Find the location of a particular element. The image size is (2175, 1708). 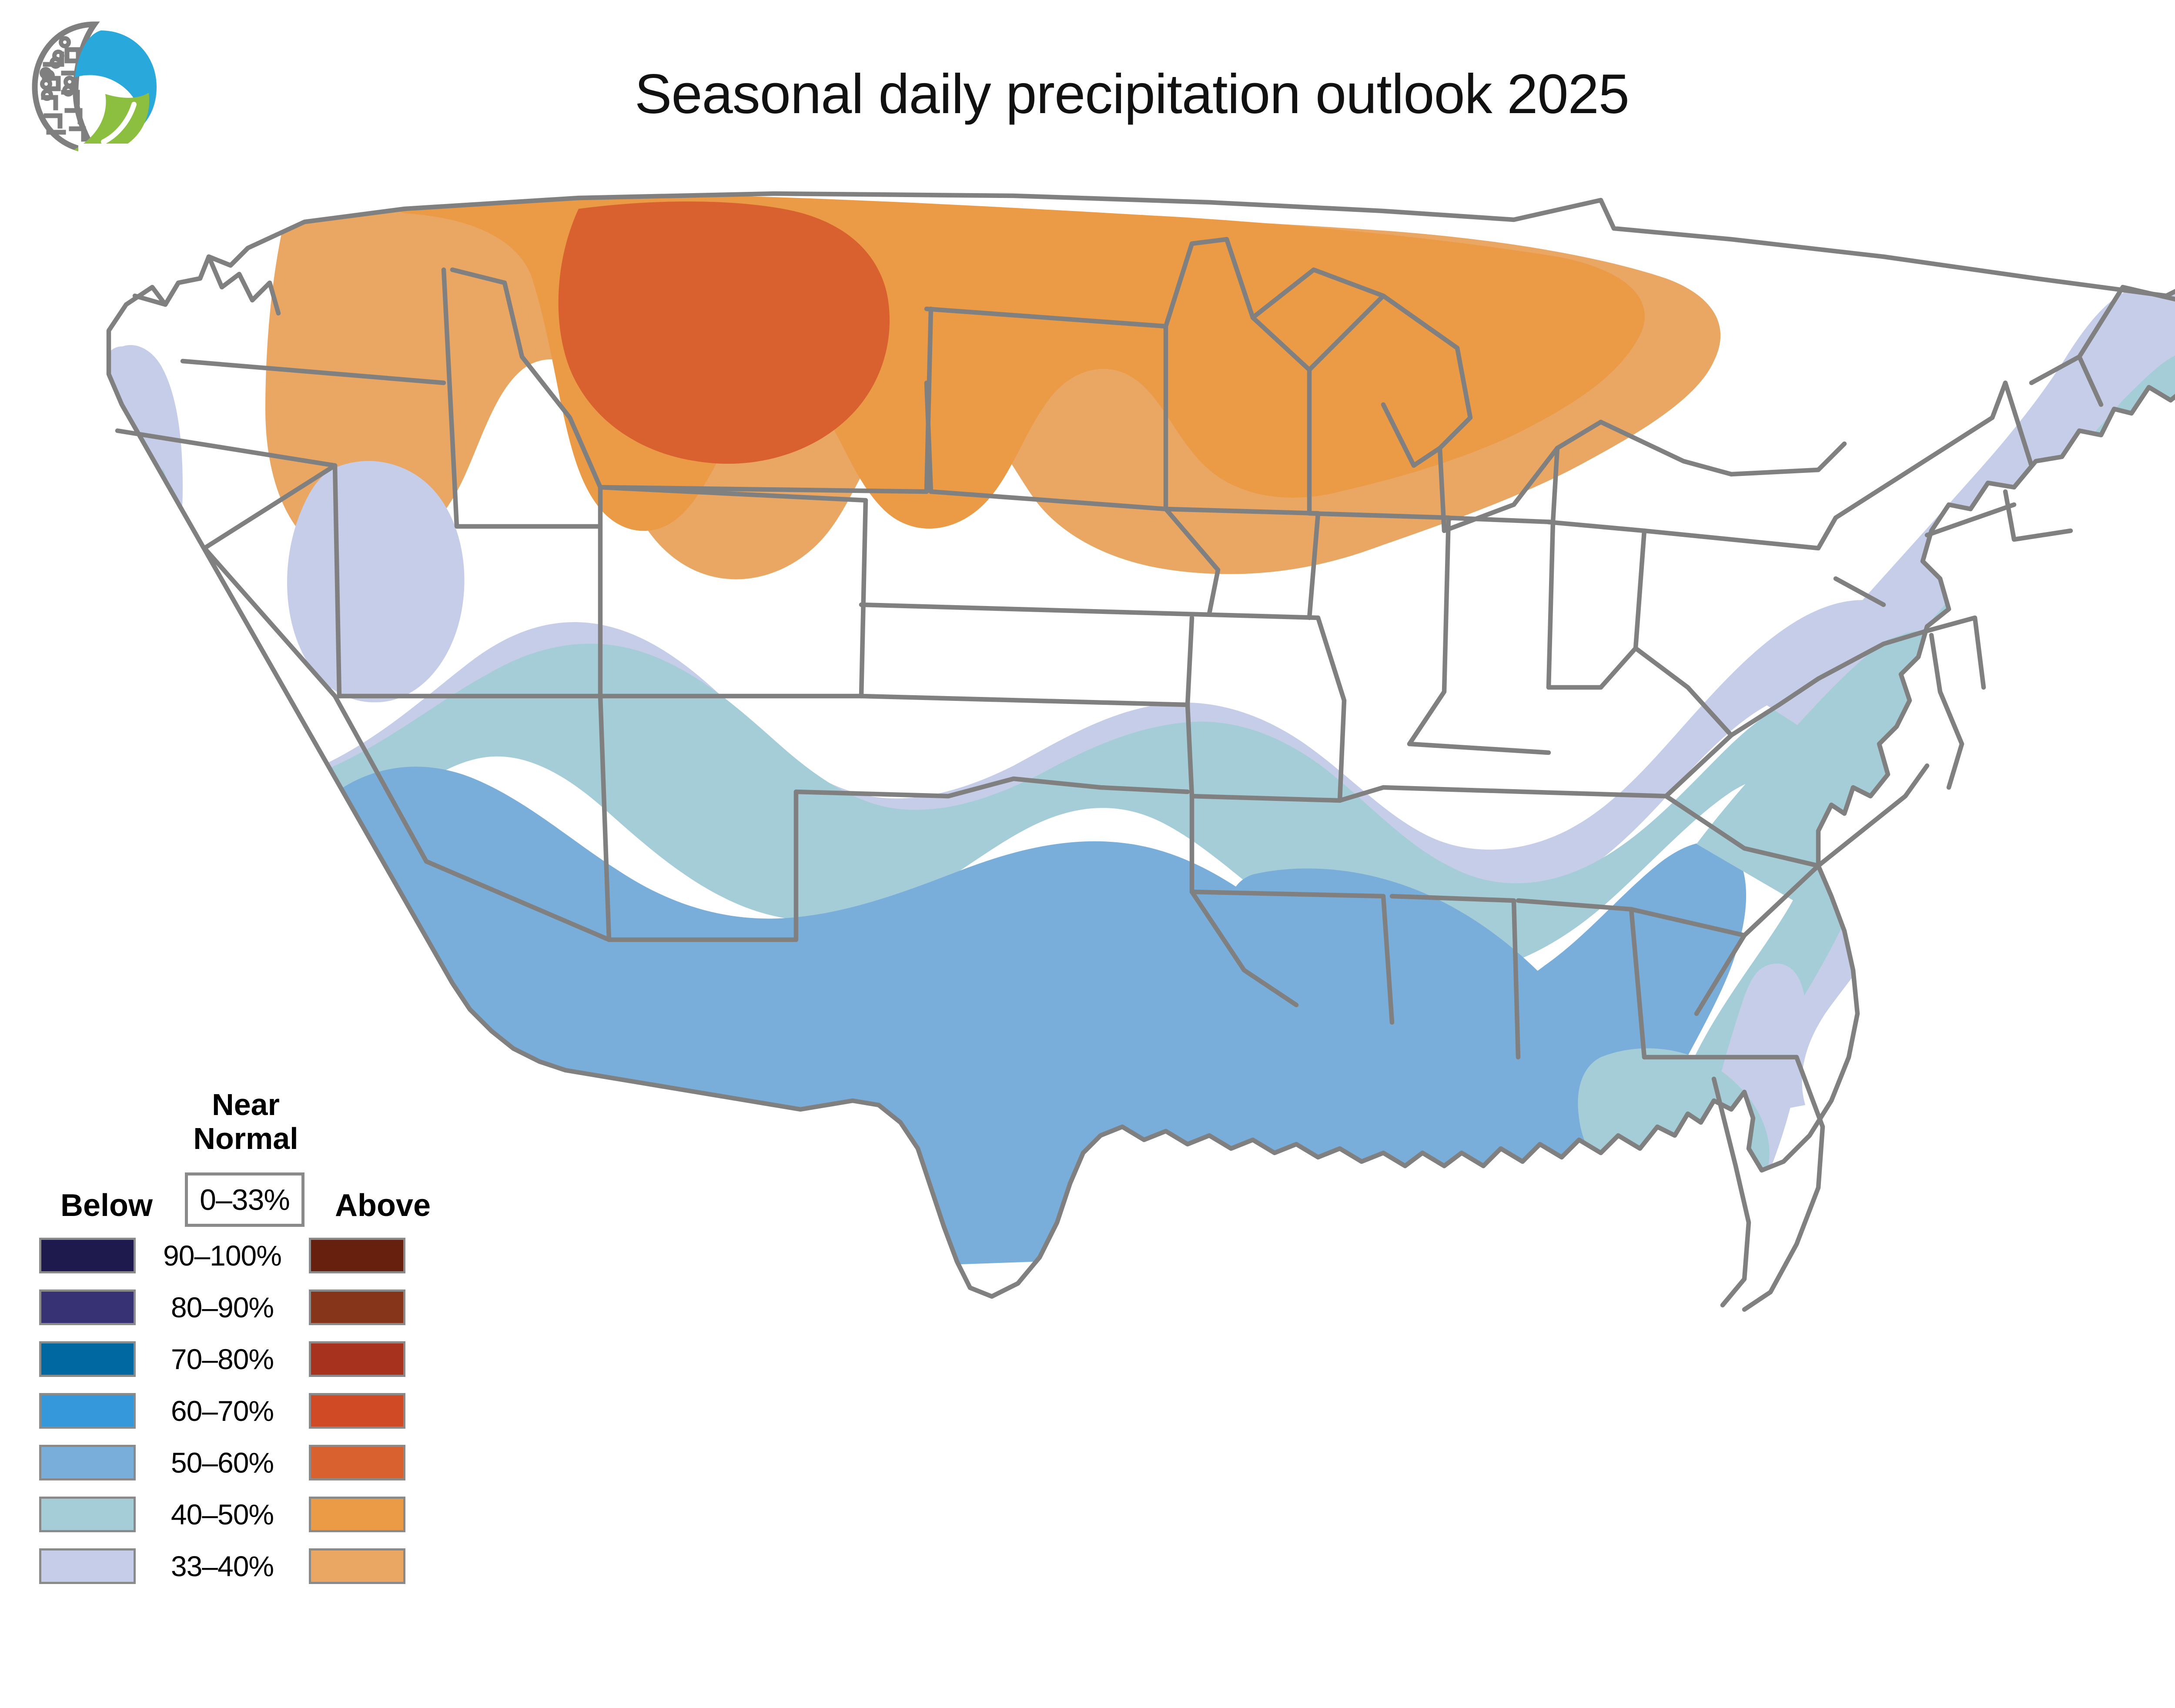

state-line-ia-il is located at coordinates (1314, 565).